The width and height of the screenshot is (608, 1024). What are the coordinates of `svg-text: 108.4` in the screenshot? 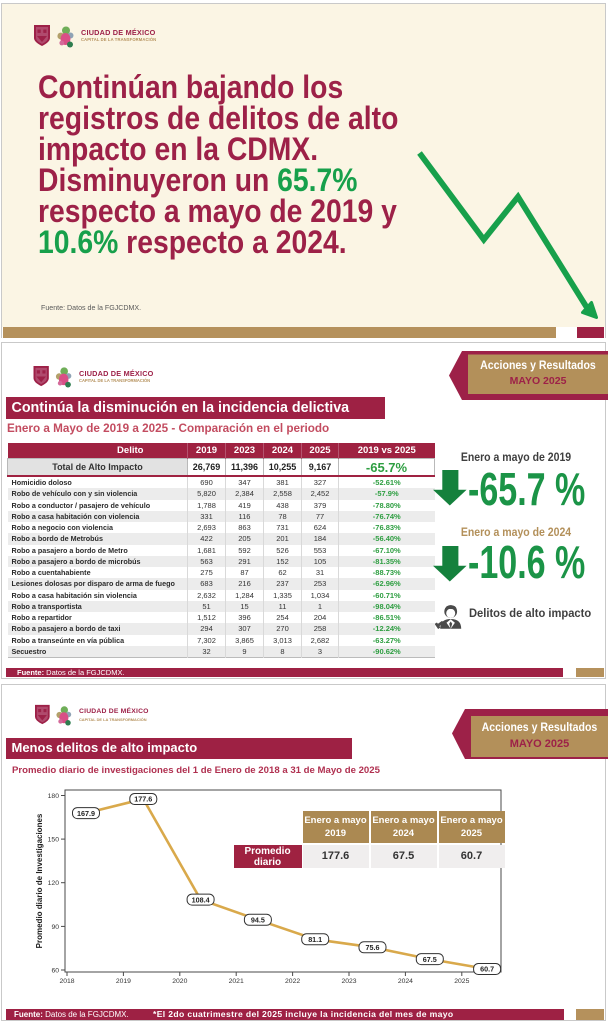 It's located at (201, 899).